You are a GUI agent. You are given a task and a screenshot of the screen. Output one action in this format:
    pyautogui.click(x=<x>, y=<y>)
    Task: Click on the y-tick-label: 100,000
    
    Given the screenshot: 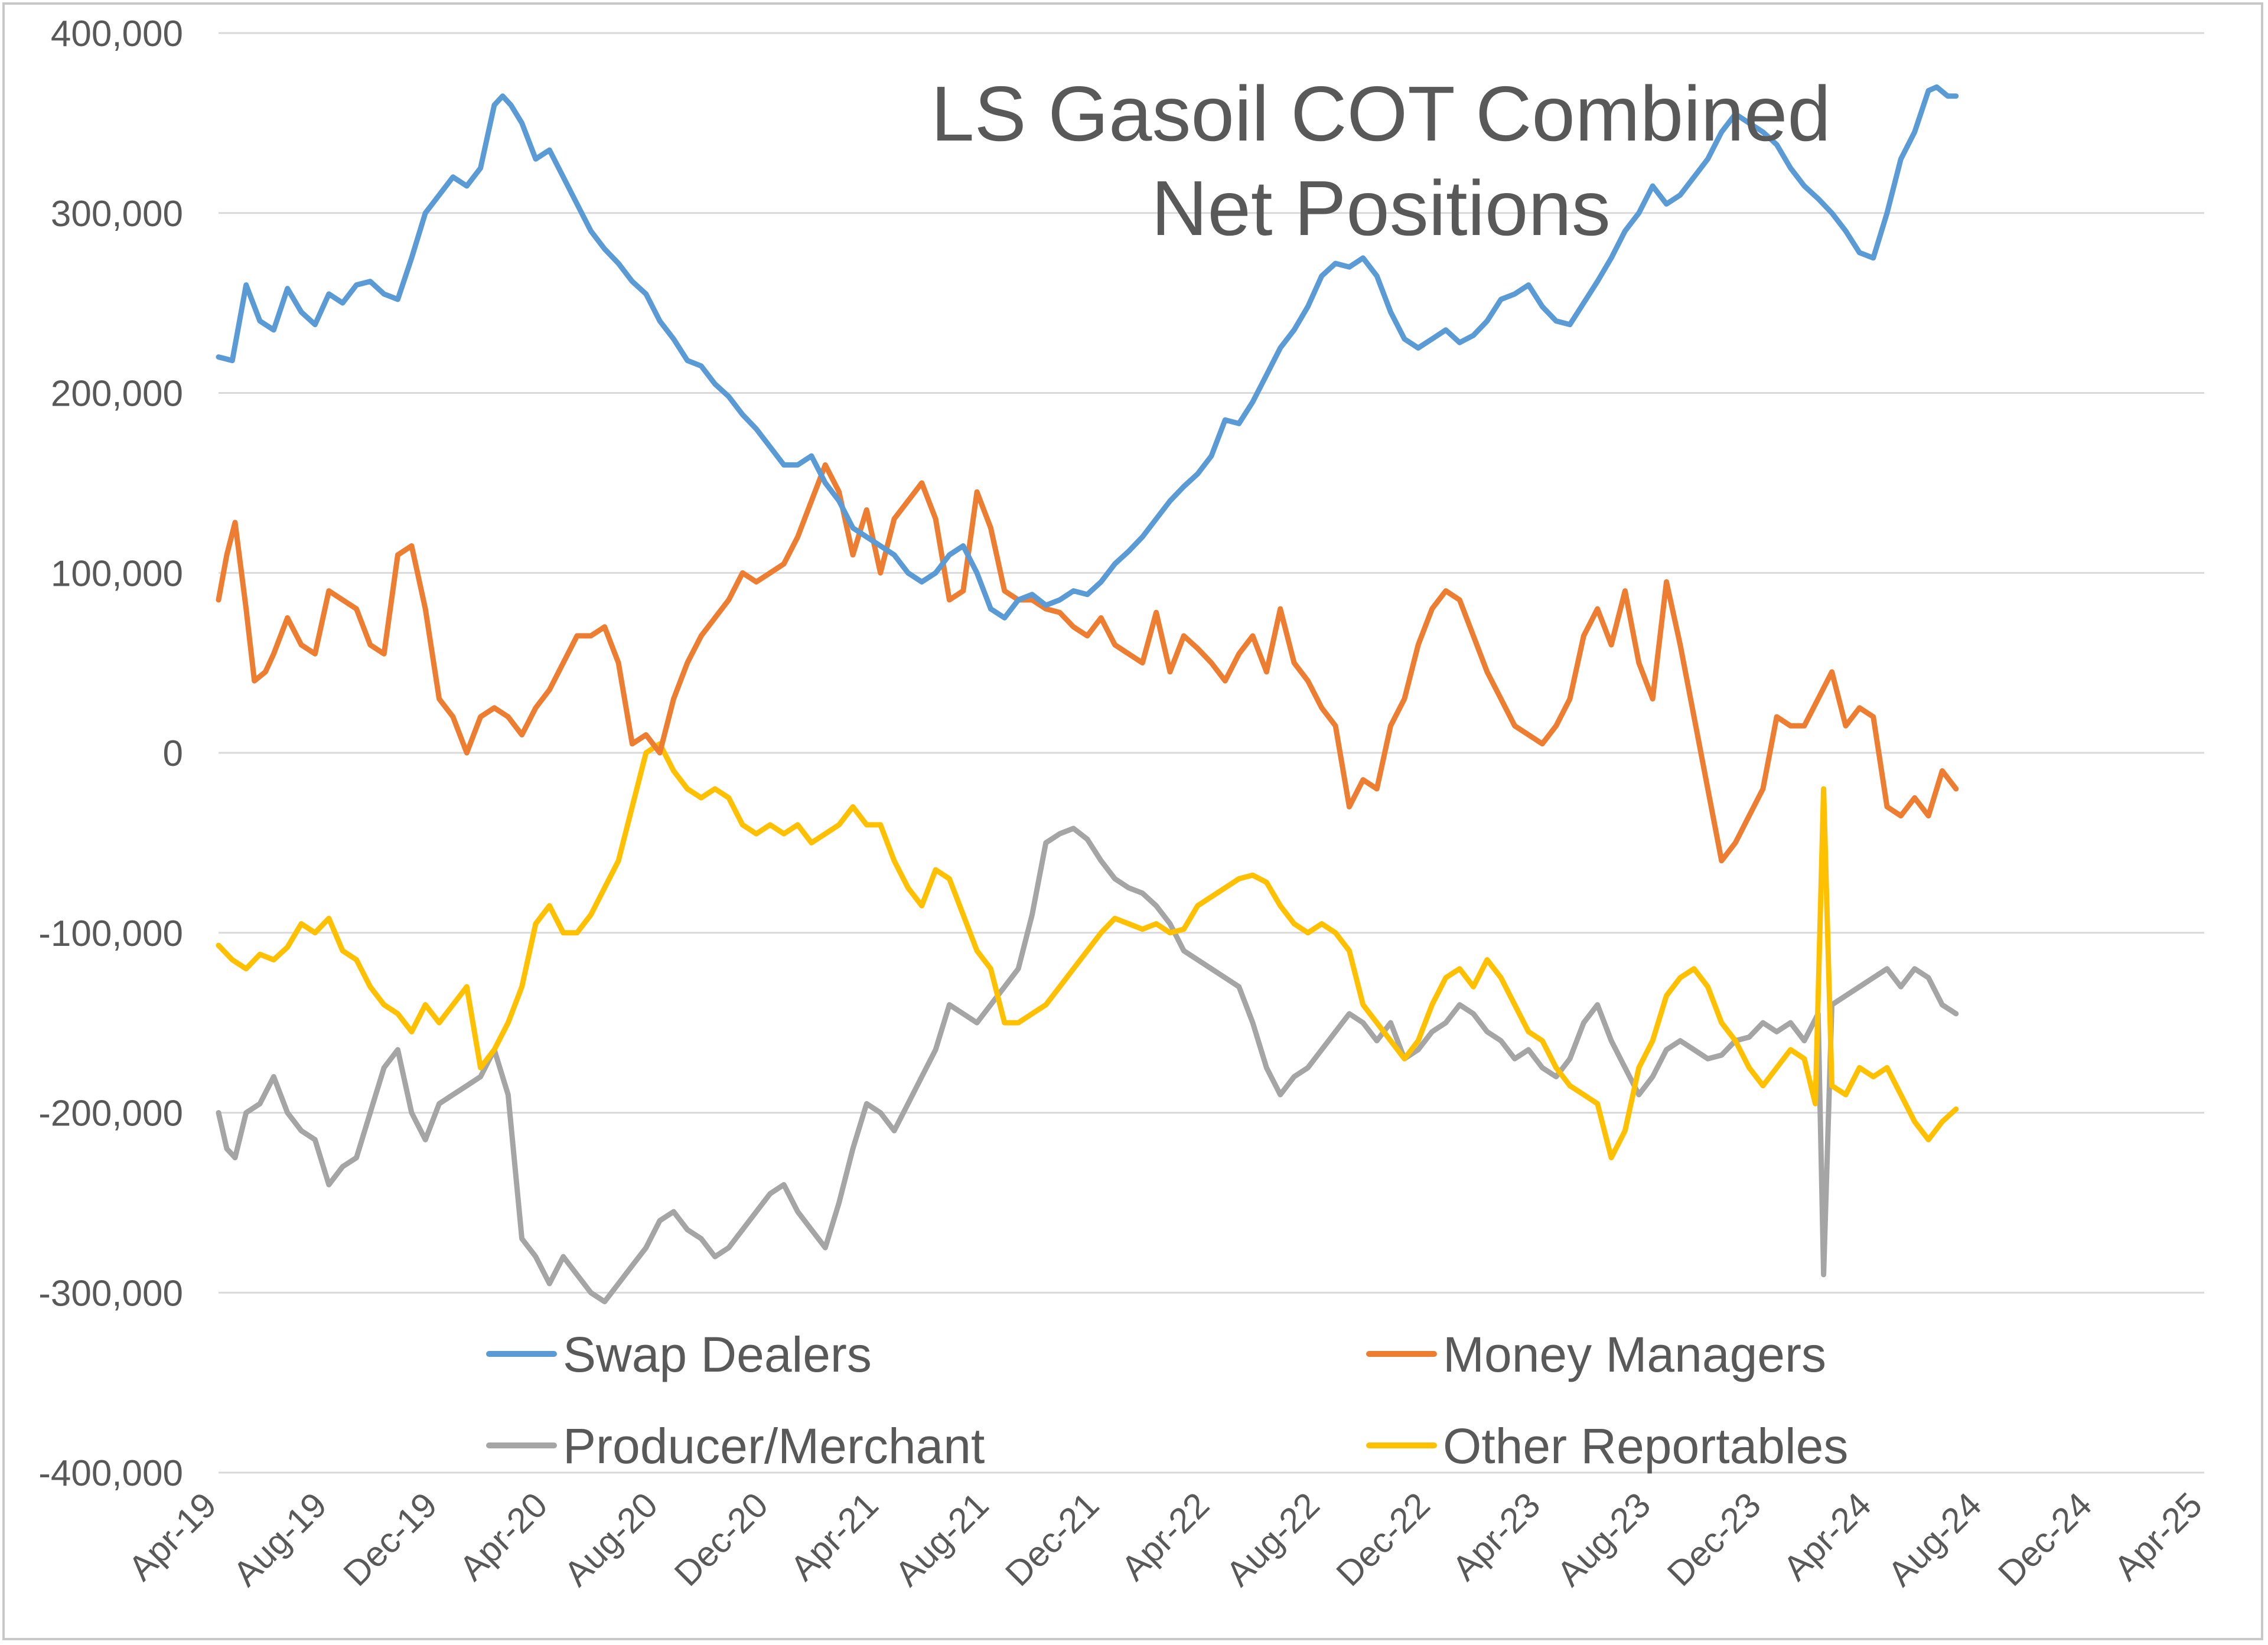 What is the action you would take?
    pyautogui.click(x=117, y=573)
    